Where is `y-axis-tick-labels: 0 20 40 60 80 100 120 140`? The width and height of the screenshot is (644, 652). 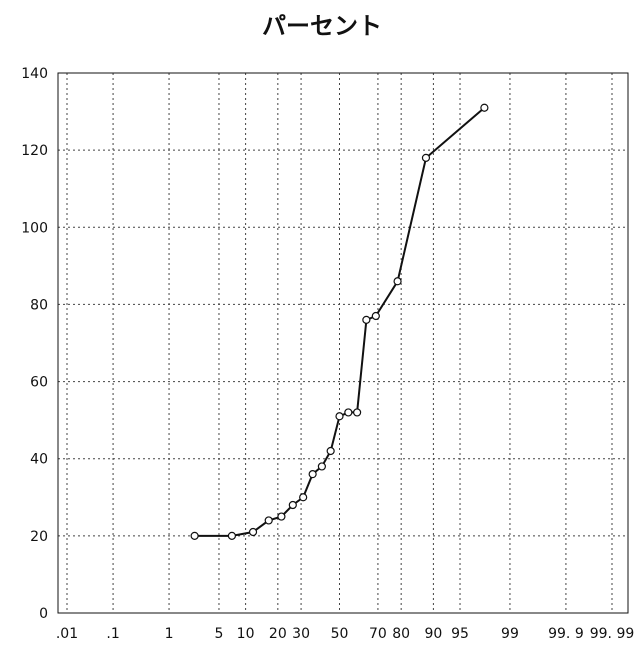 y-axis-tick-labels: 0 20 40 60 80 100 120 140 is located at coordinates (34, 344).